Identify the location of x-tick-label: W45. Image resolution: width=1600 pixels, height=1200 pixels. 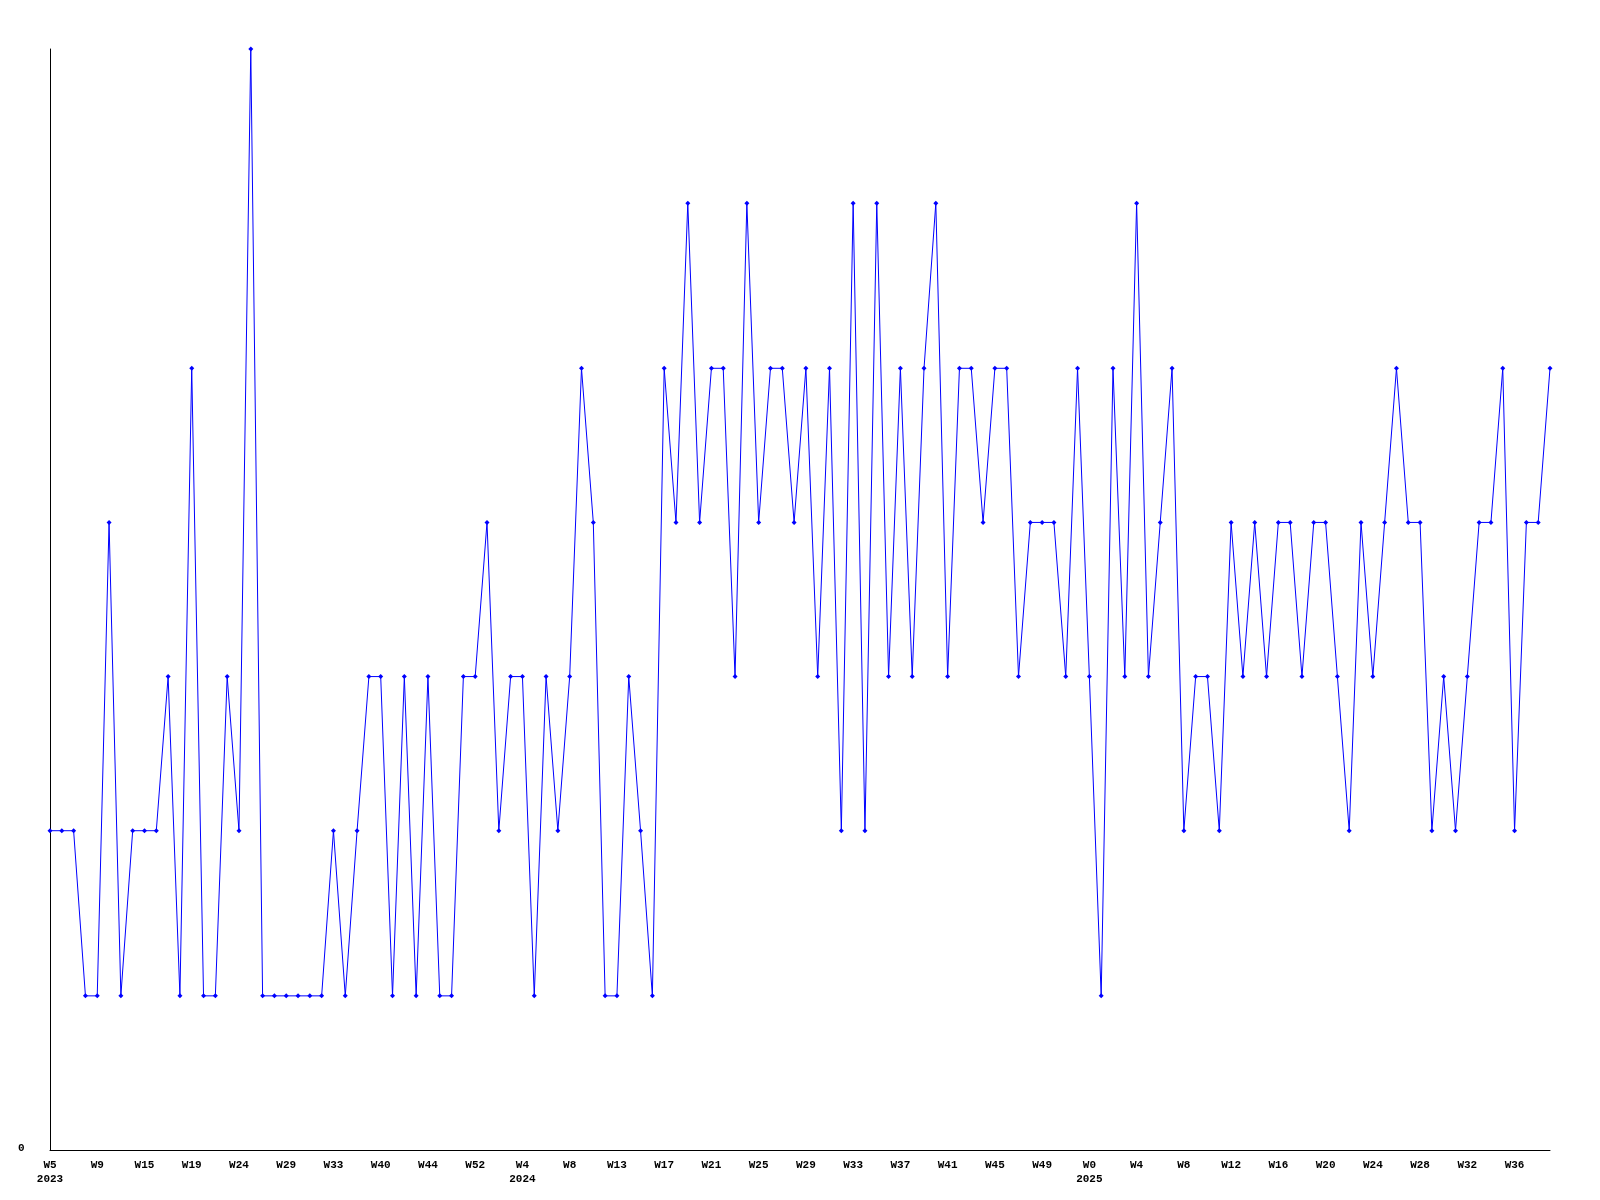
(995, 1165).